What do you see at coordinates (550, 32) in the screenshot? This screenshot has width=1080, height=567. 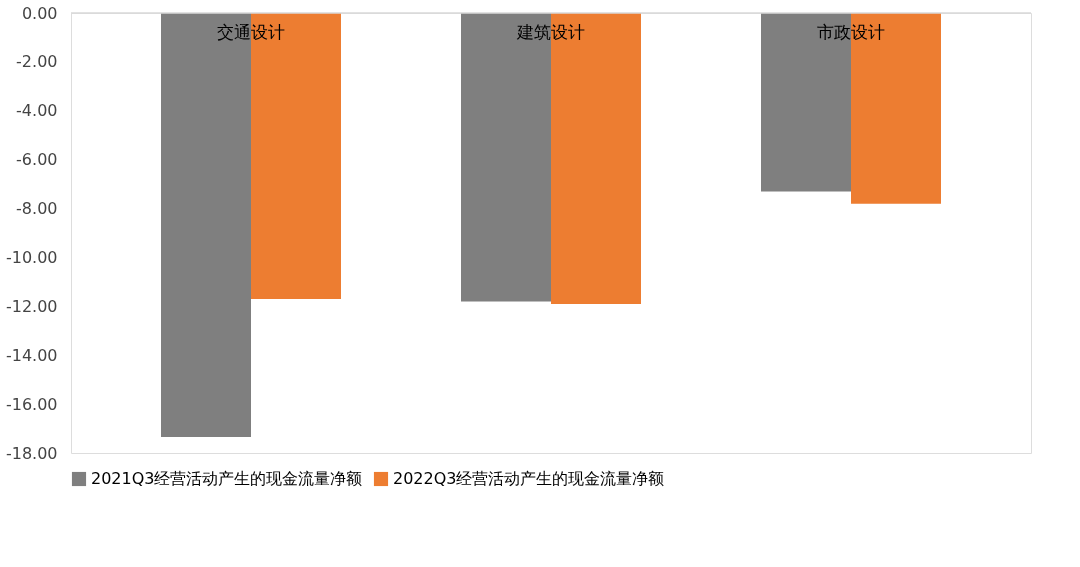 I see `x-tick-label: 建筑设计` at bounding box center [550, 32].